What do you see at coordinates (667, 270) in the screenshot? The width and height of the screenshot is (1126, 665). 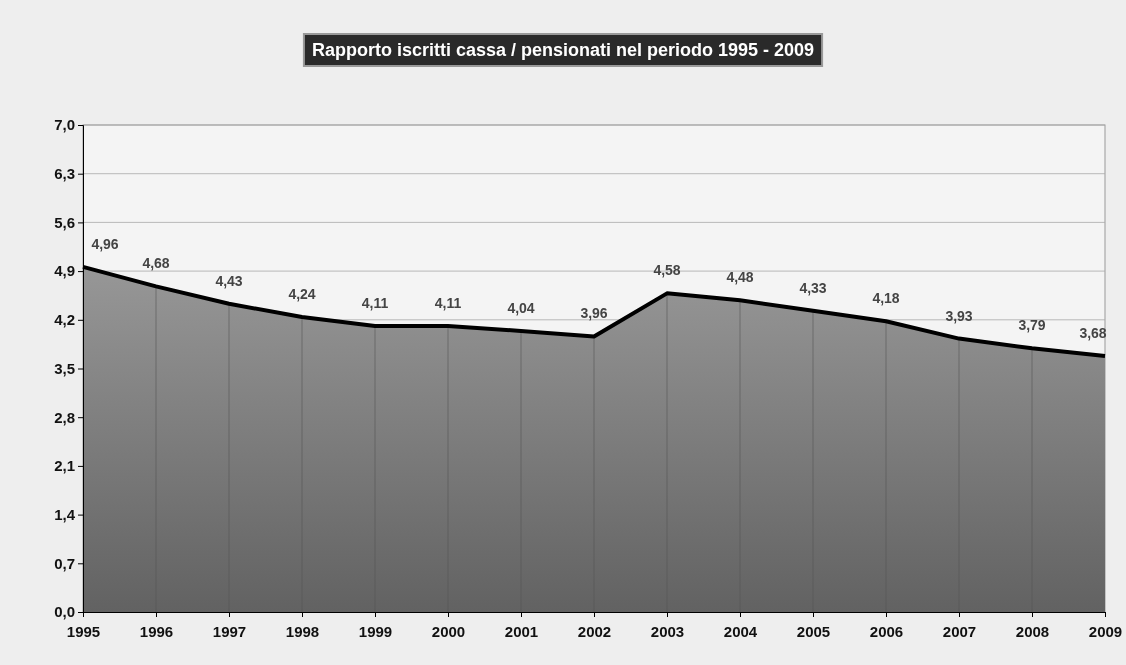 I see `data-label: 4,58` at bounding box center [667, 270].